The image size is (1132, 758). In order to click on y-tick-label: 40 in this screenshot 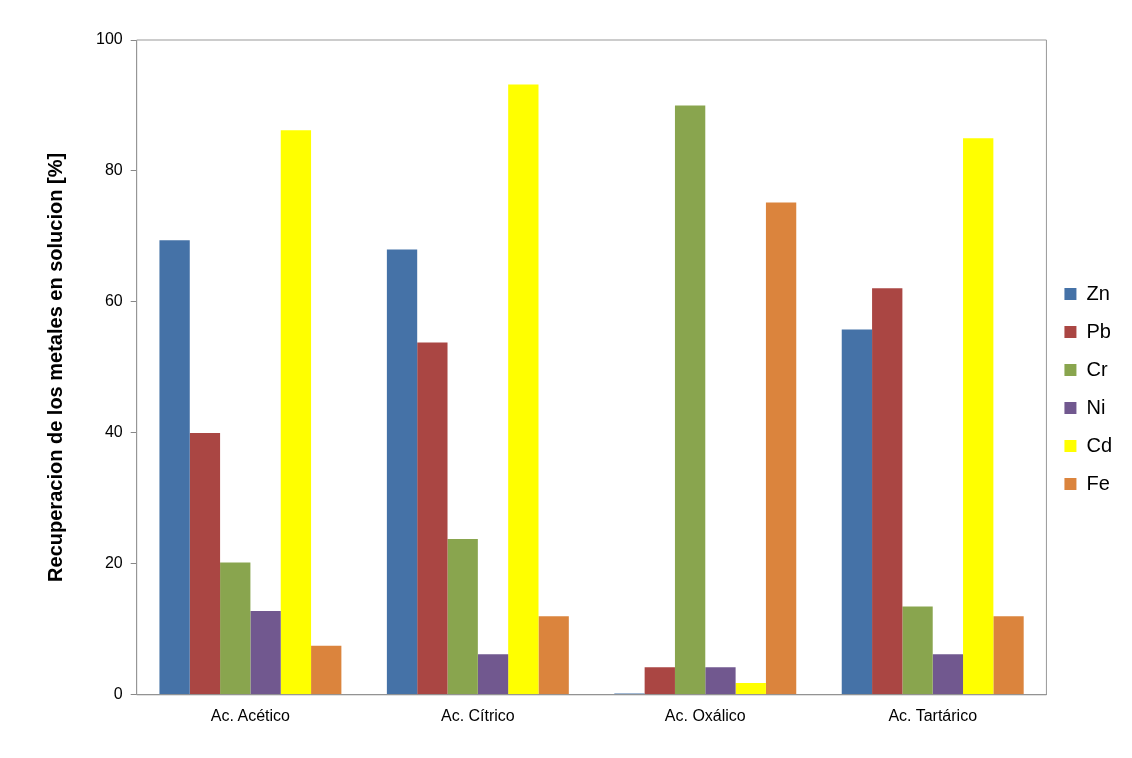, I will do `click(113, 432)`.